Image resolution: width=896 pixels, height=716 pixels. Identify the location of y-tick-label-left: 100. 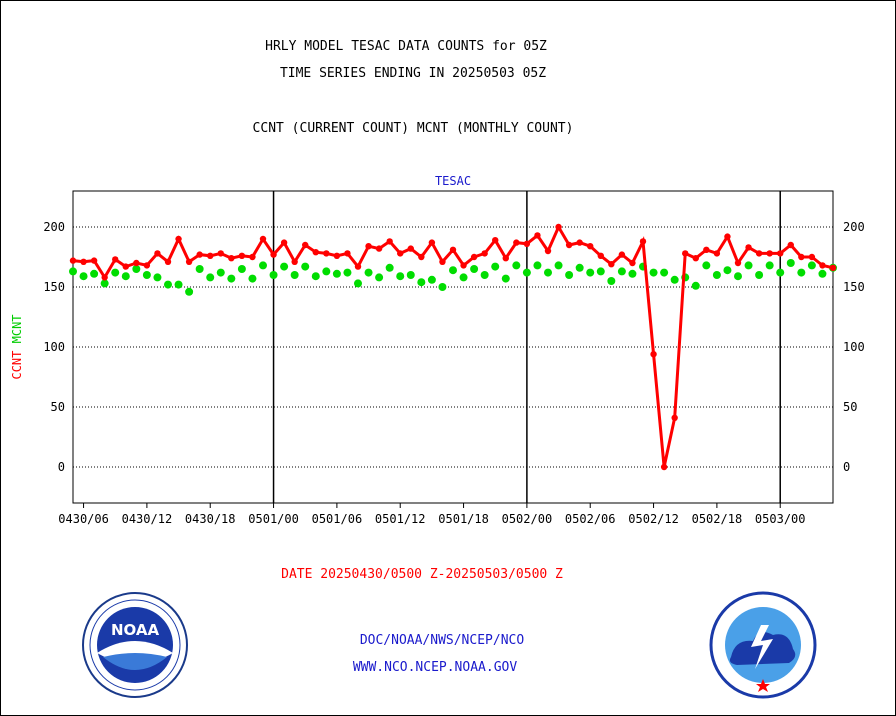
(54, 347).